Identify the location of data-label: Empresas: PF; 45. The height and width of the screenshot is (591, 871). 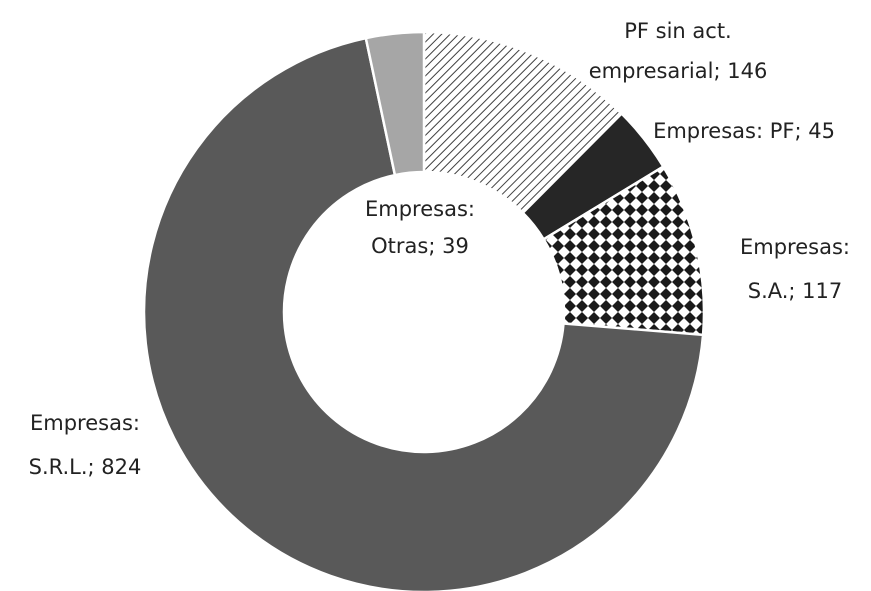
(744, 131).